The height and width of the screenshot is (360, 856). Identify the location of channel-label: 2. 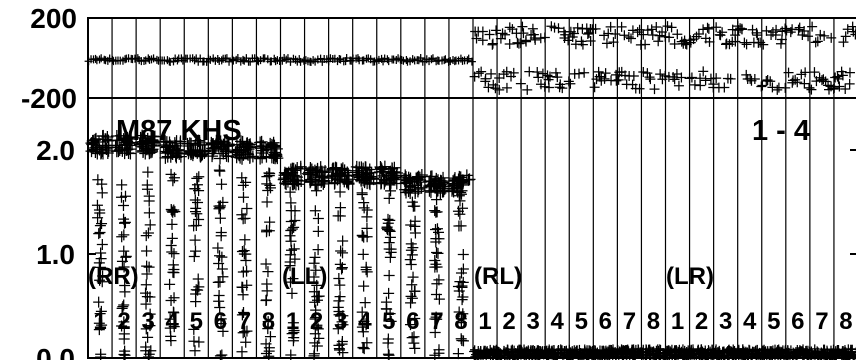
(316, 321).